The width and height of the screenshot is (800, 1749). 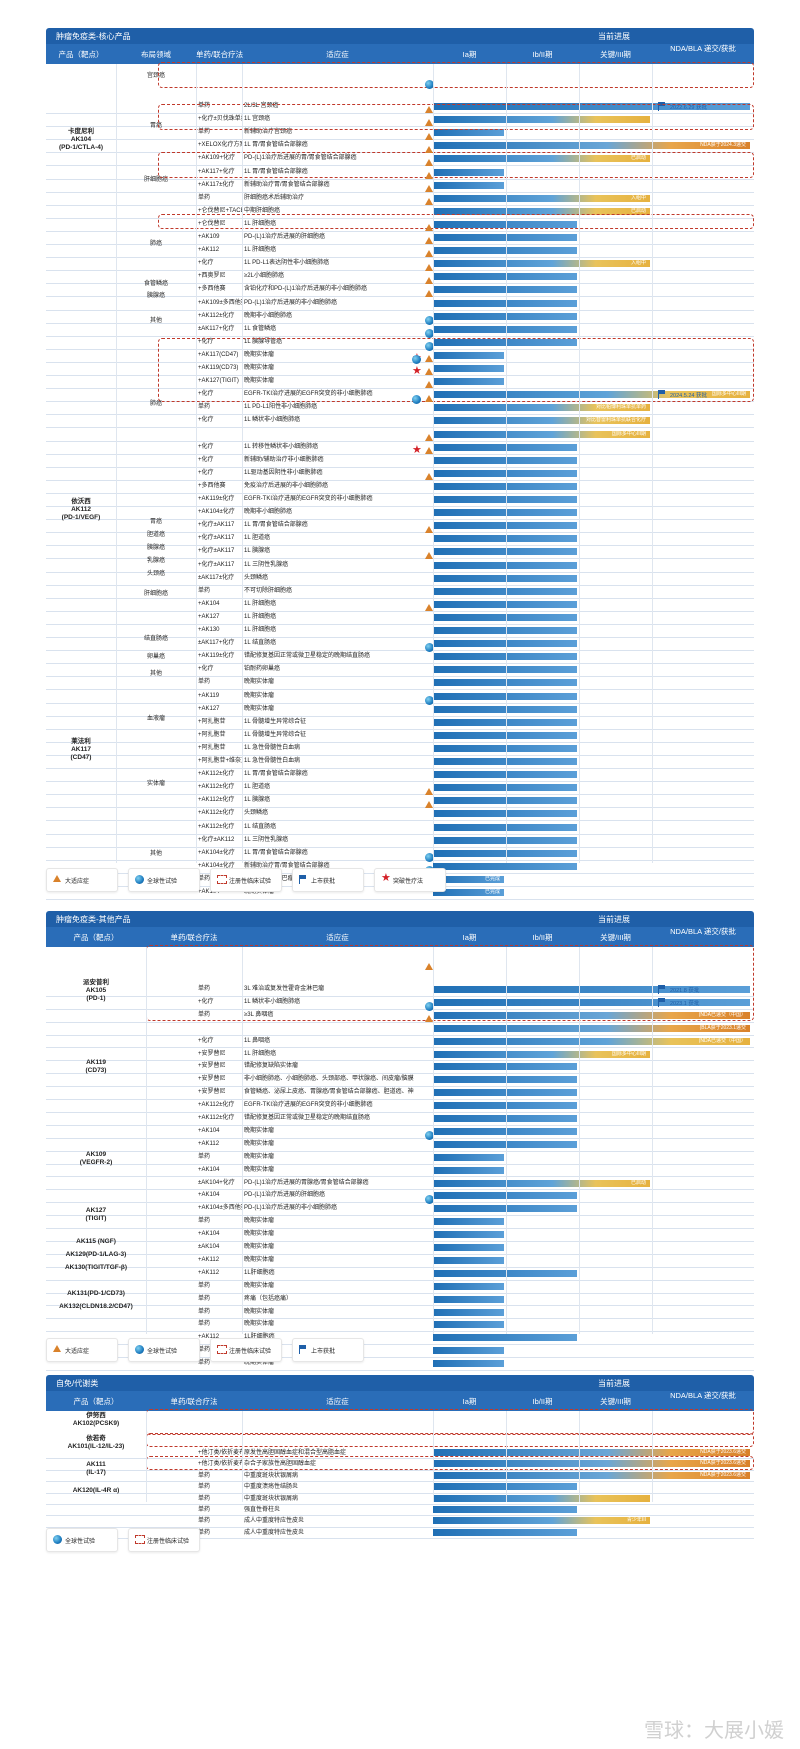 I want to click on section2-indication: 晚期实体瘤, so click(x=259, y=1324).